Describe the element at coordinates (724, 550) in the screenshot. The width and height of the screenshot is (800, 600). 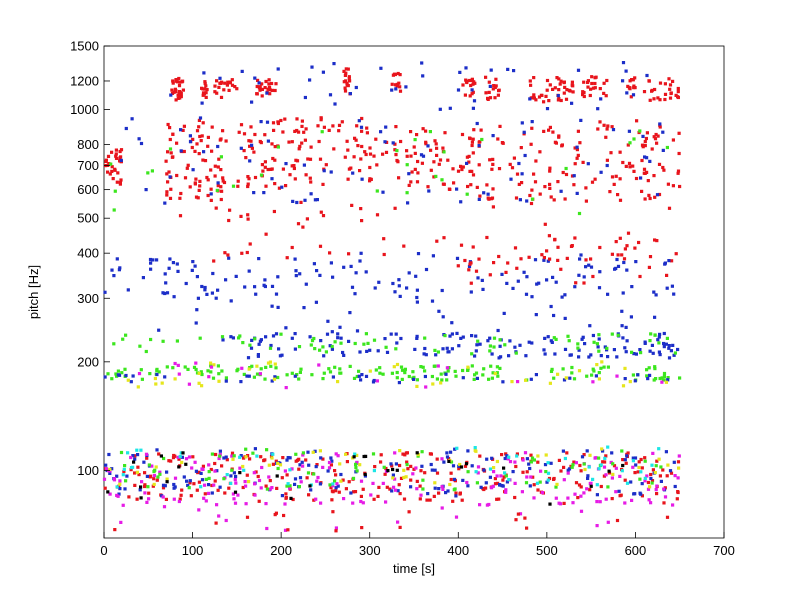
I see `x-tick-label: 700` at that location.